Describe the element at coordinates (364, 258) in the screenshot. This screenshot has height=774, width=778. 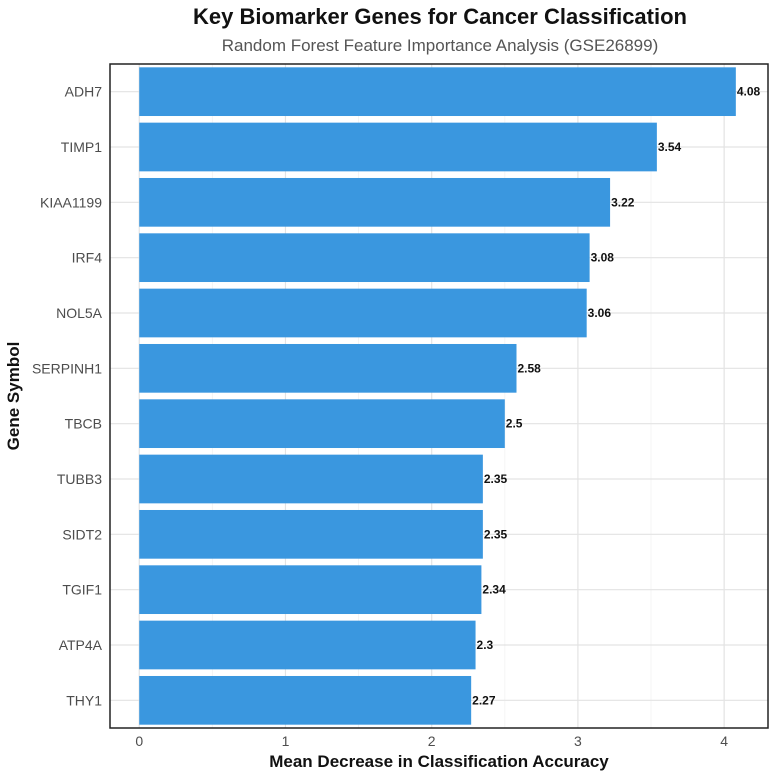
I see `bar-irf4` at that location.